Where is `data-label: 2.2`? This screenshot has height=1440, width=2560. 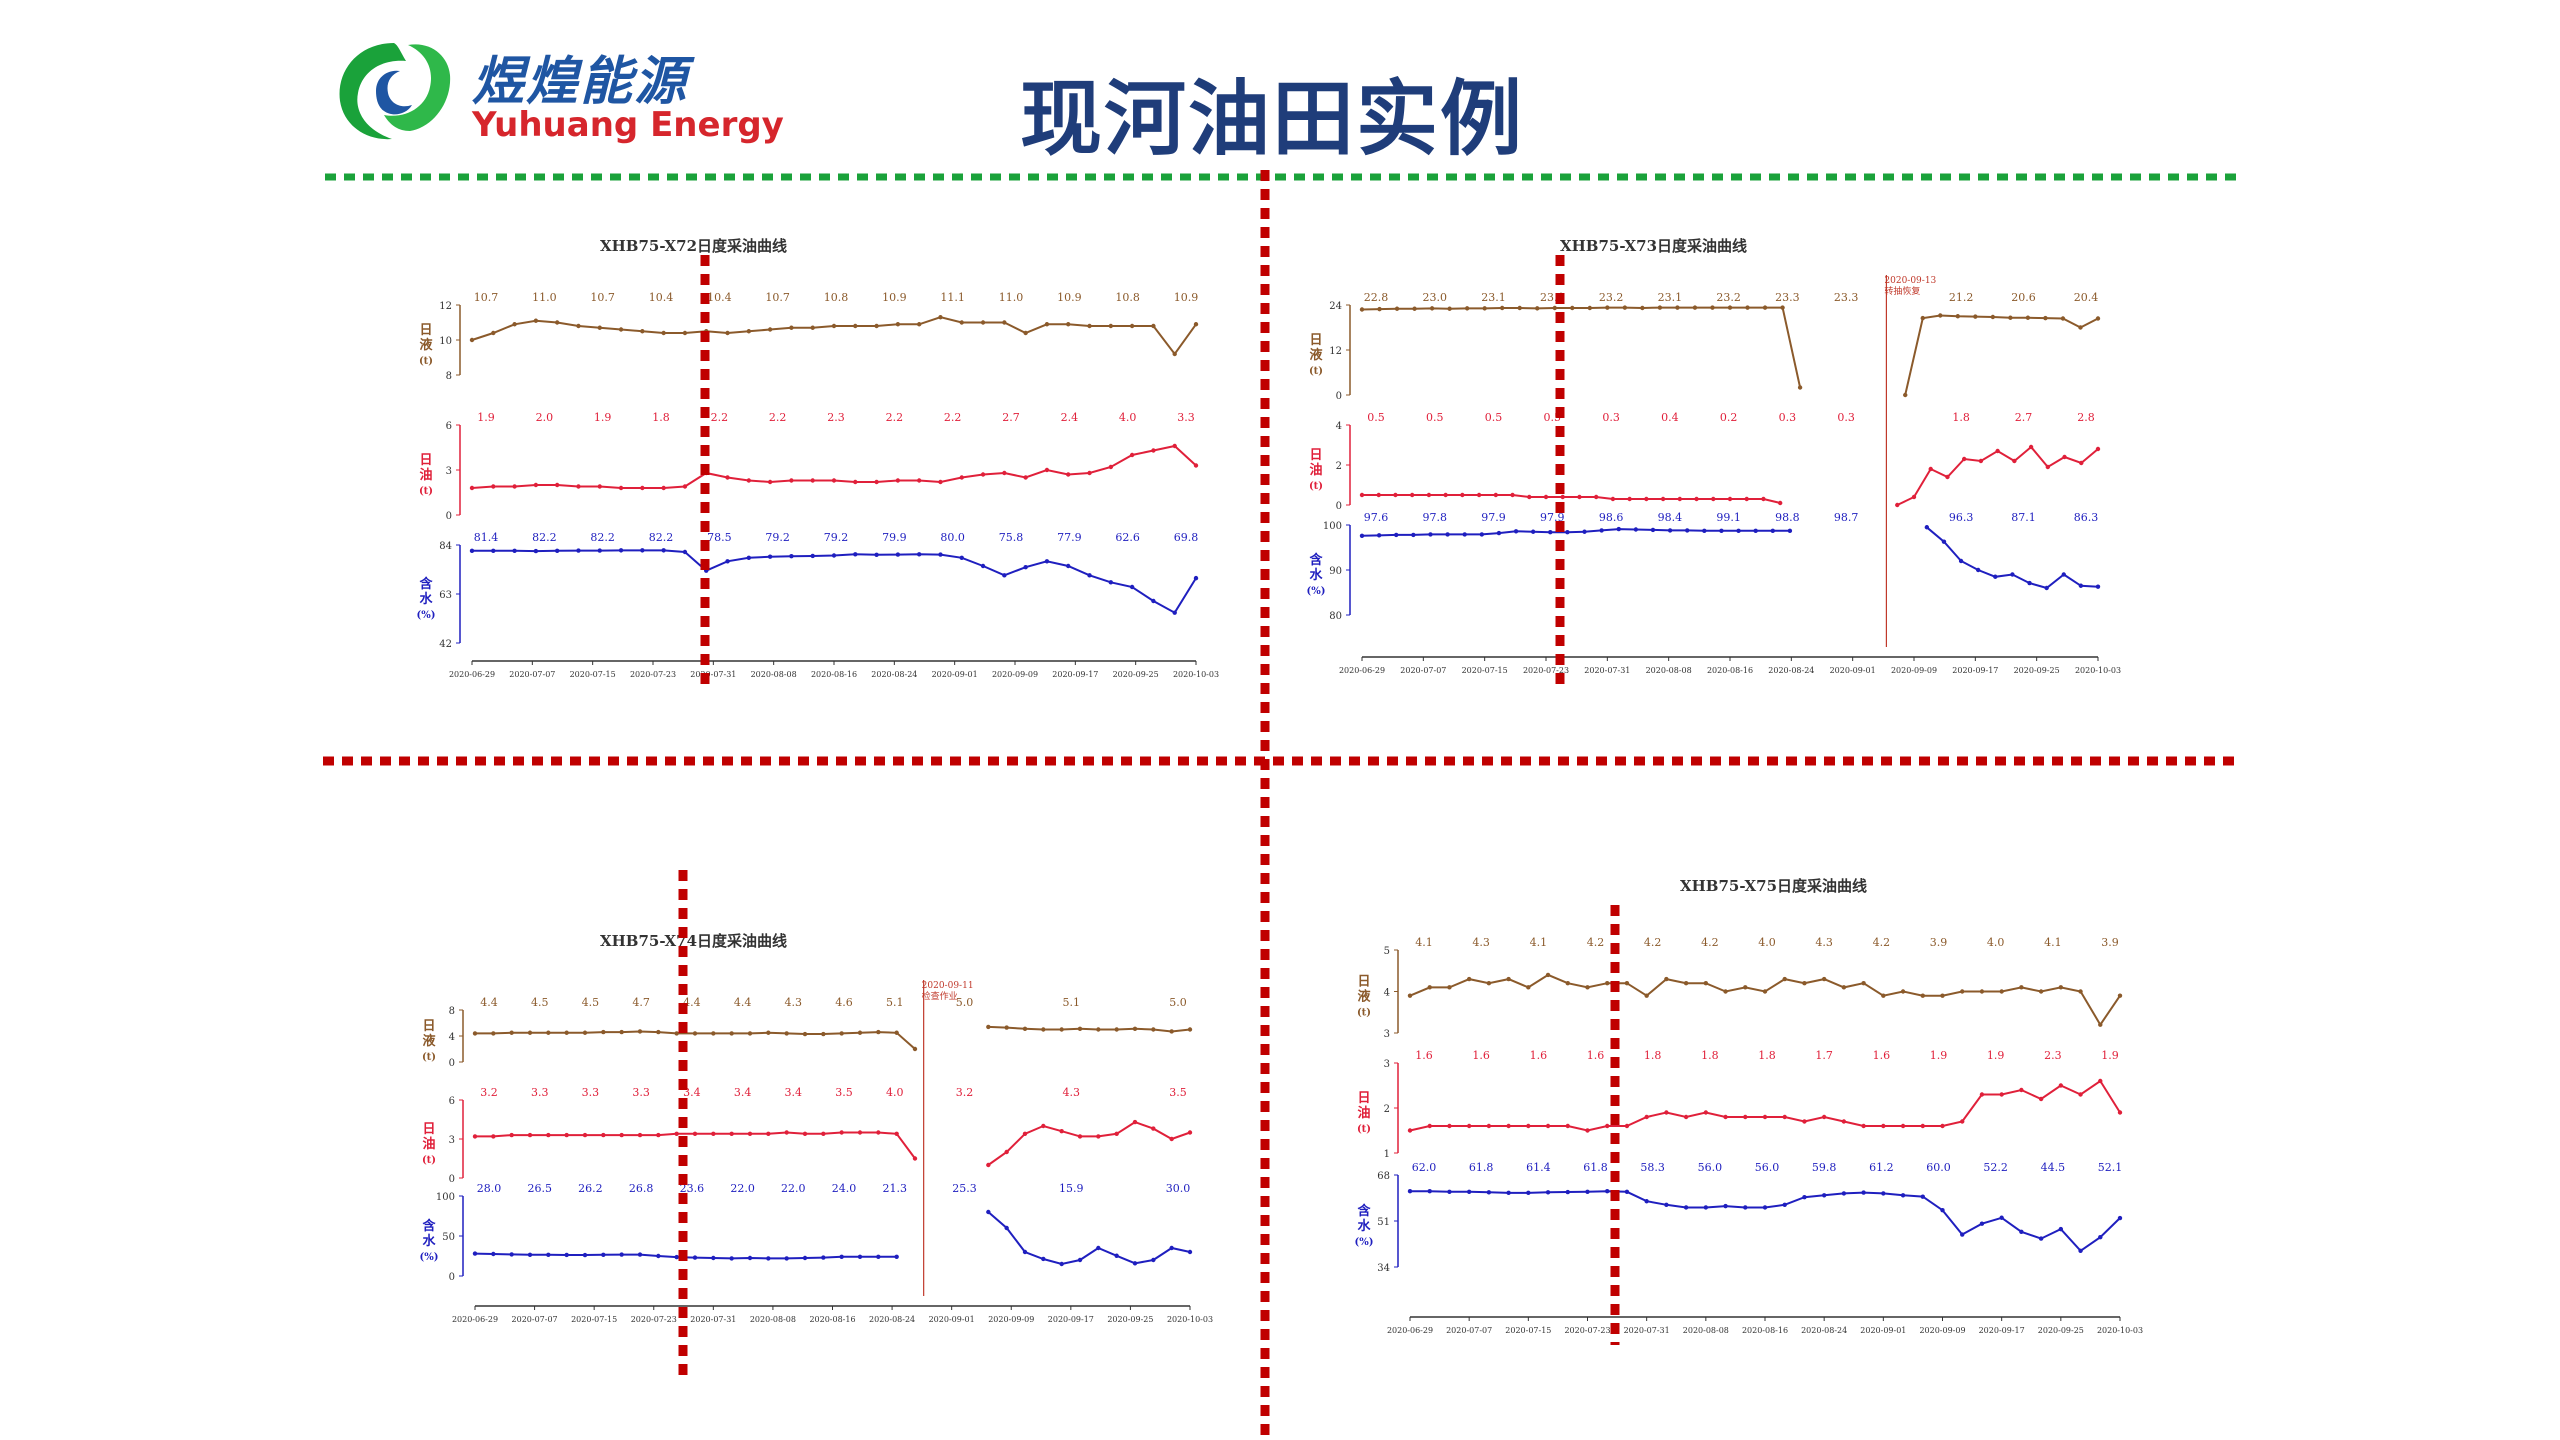
data-label: 2.2 is located at coordinates (953, 417).